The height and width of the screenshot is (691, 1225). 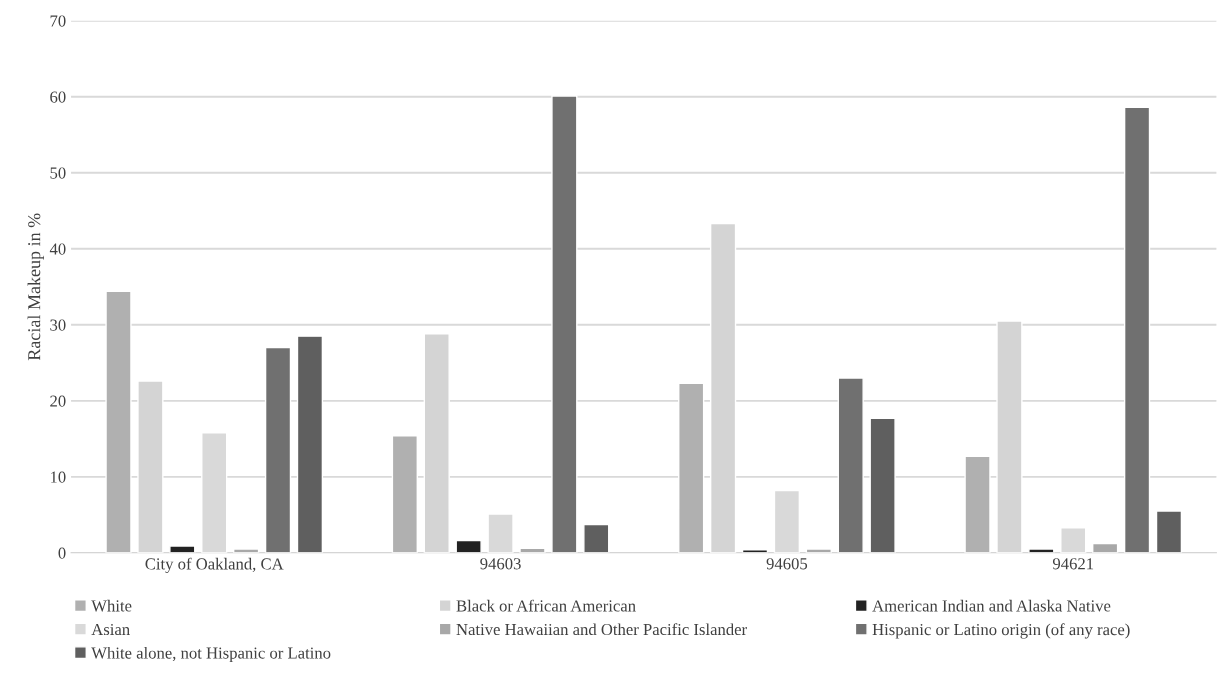 I want to click on x-tick-label: City of Oakland, CA, so click(x=214, y=565).